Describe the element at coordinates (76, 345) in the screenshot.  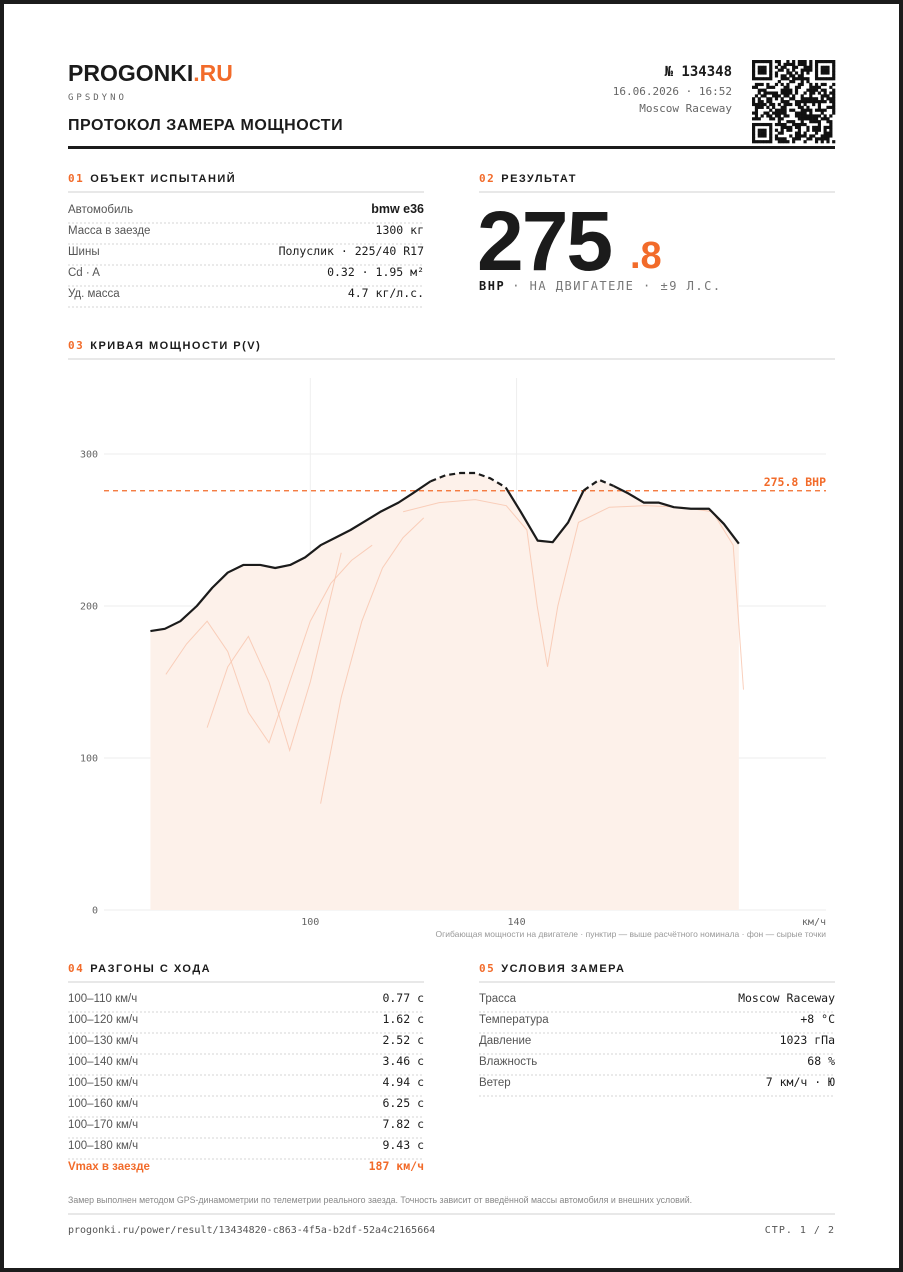
I see `section-number: 03` at that location.